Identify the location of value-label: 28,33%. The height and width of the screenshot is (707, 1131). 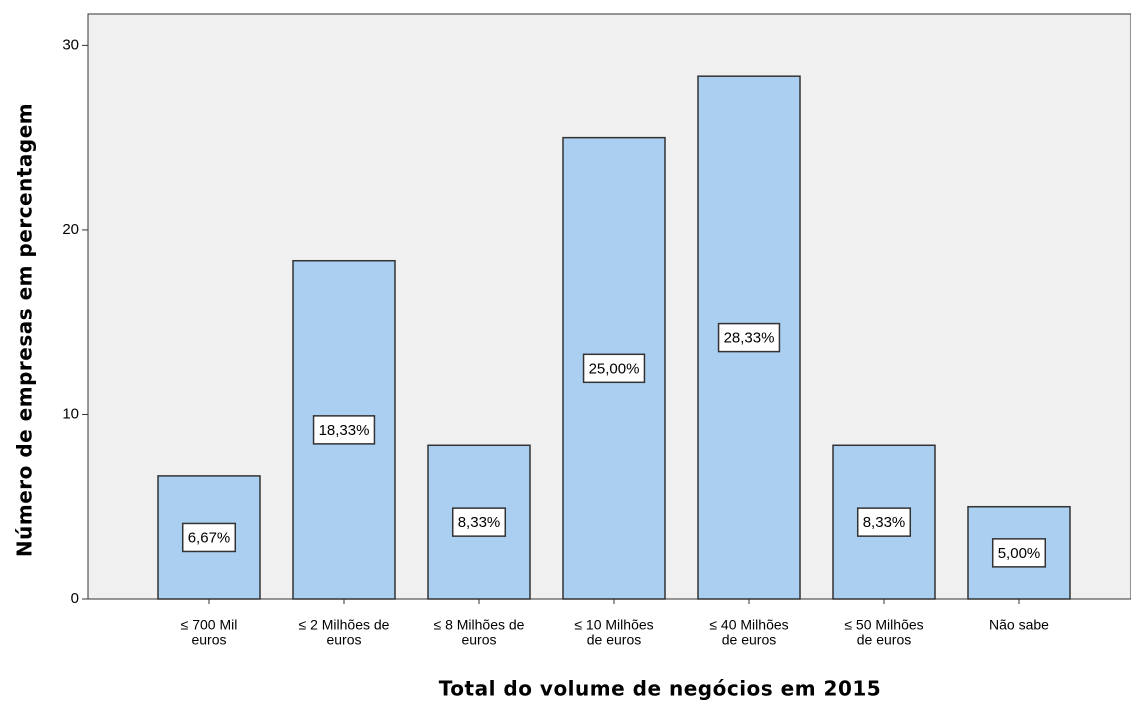
(749, 338).